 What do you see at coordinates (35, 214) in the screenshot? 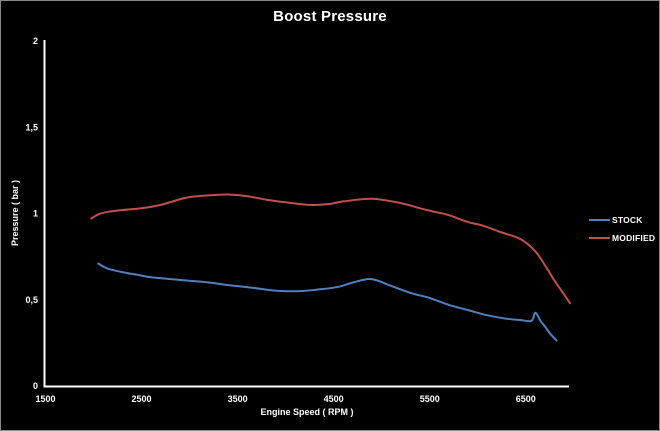
I see `y-tick-label: 1` at bounding box center [35, 214].